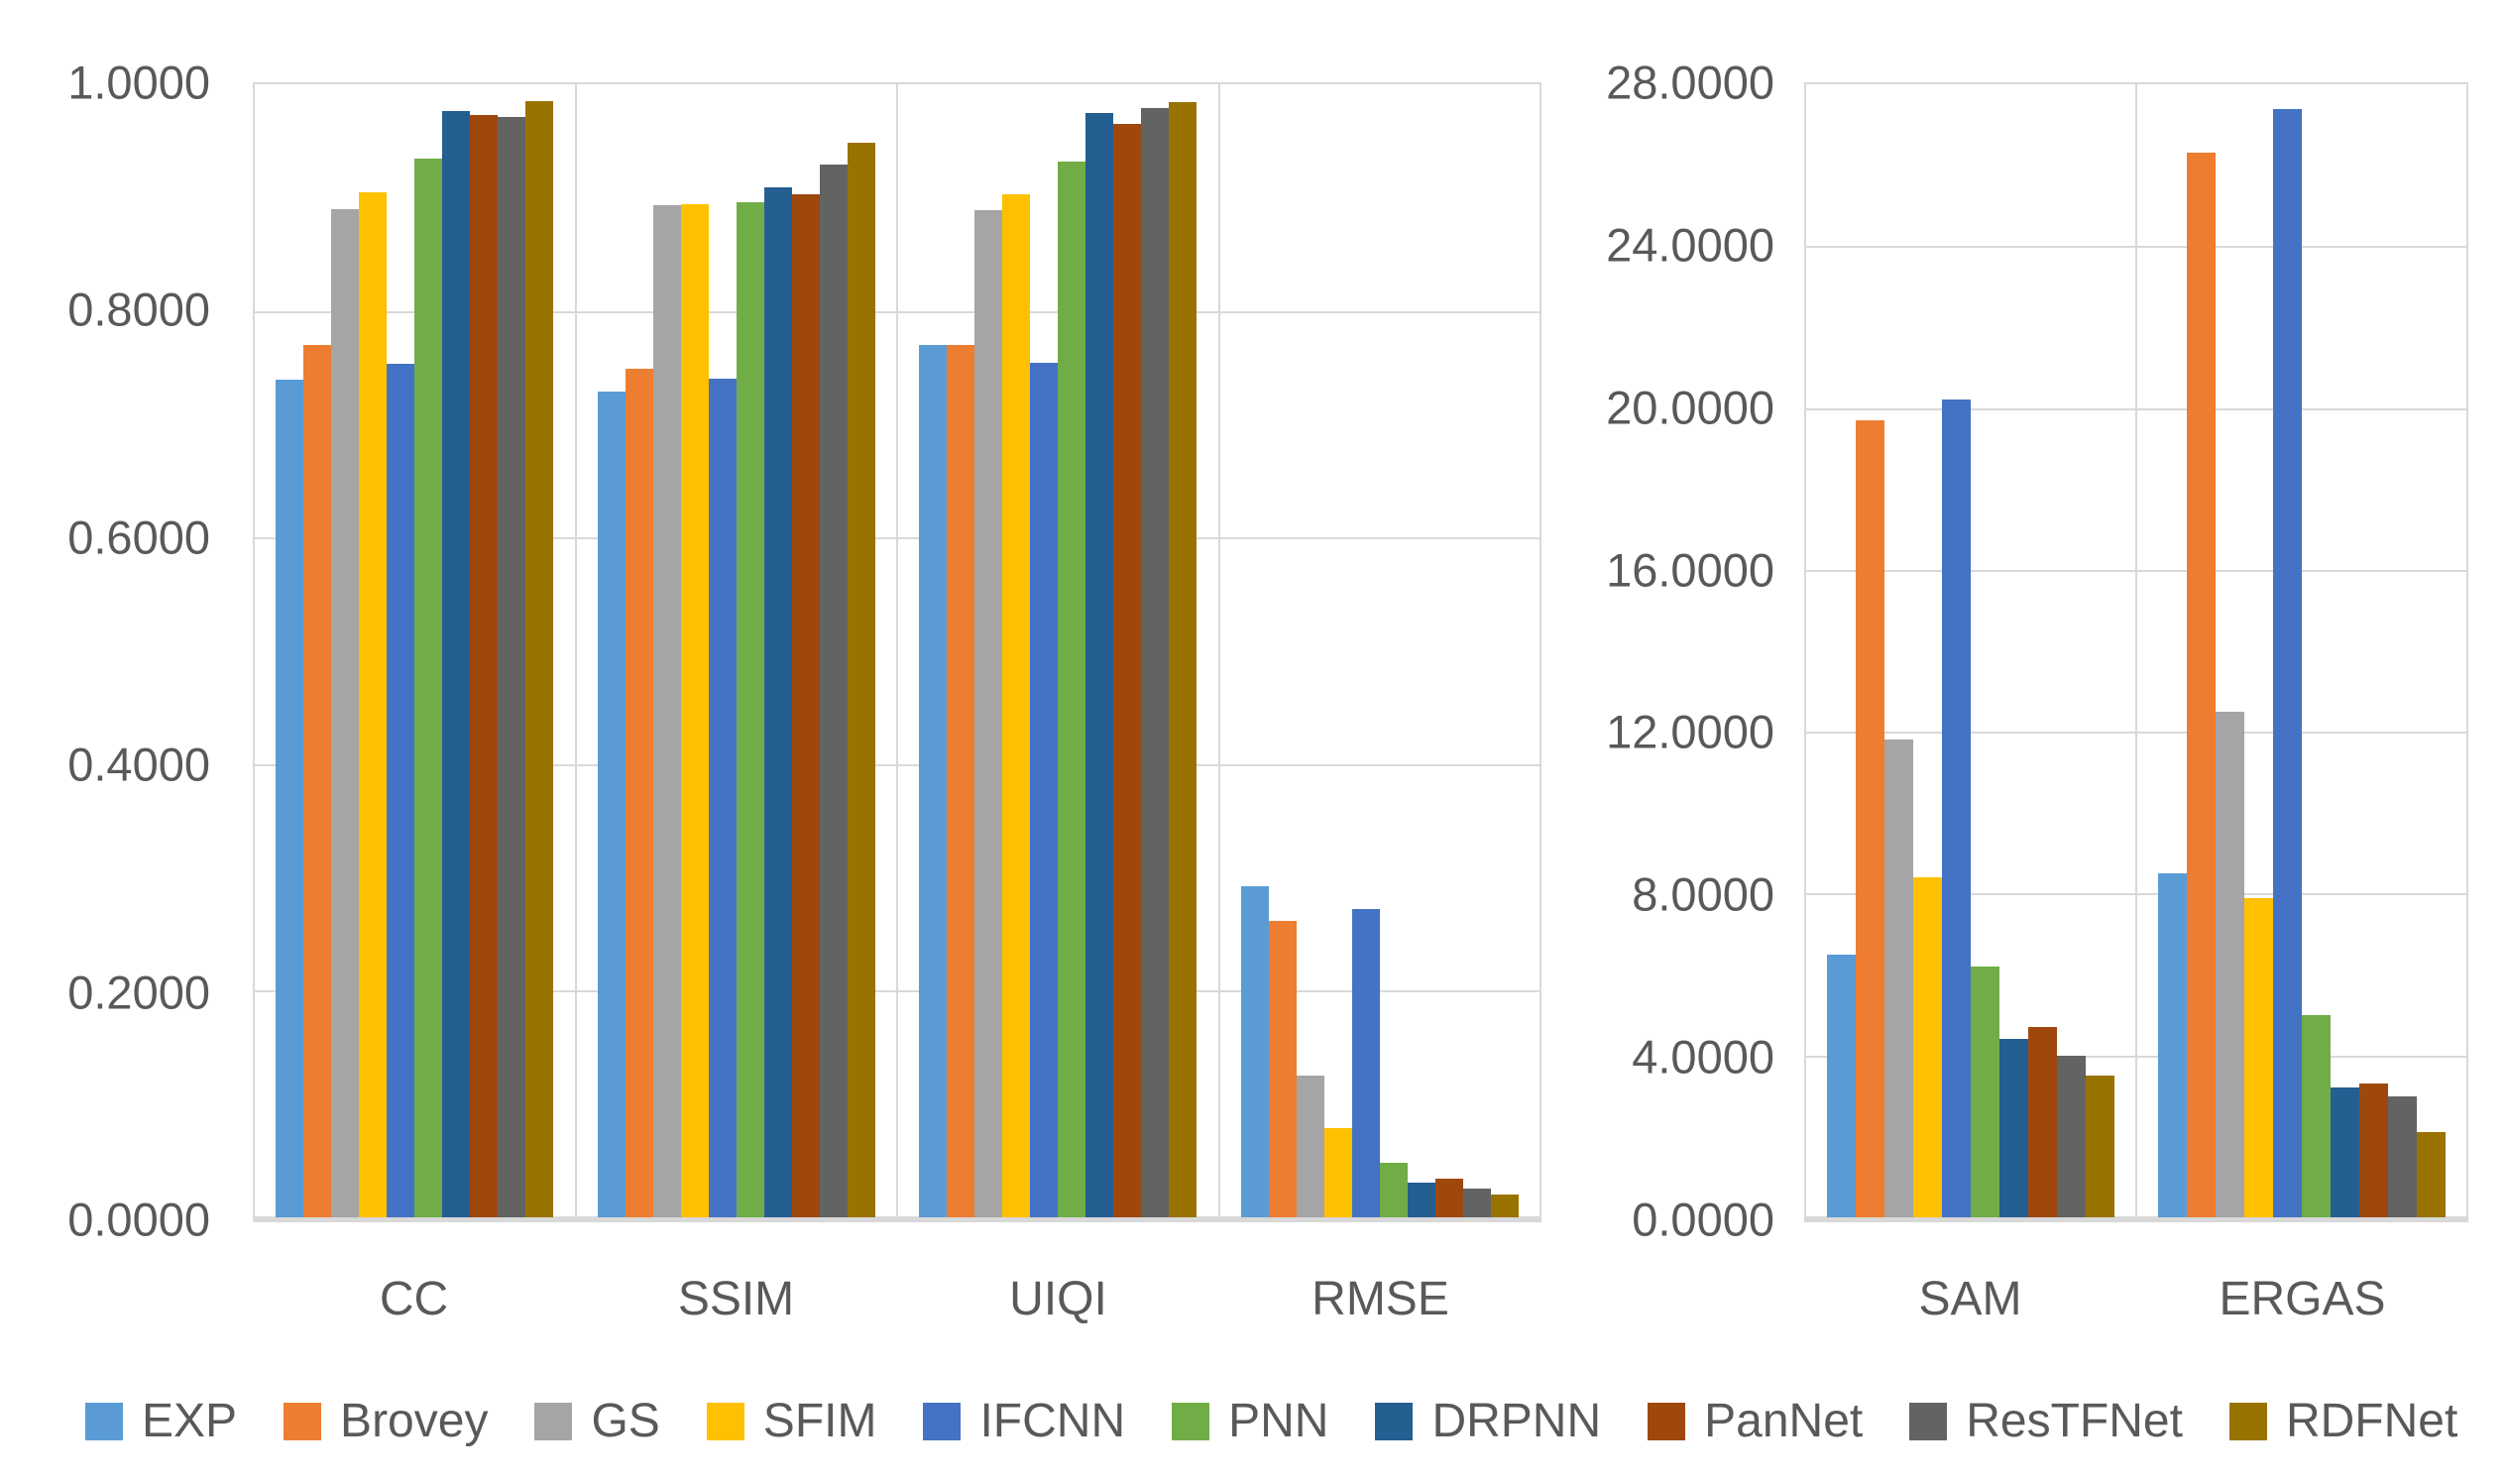 This screenshot has width=2508, height=1484. Describe the element at coordinates (989, 713) in the screenshot. I see `bar-GS-UIQI` at that location.